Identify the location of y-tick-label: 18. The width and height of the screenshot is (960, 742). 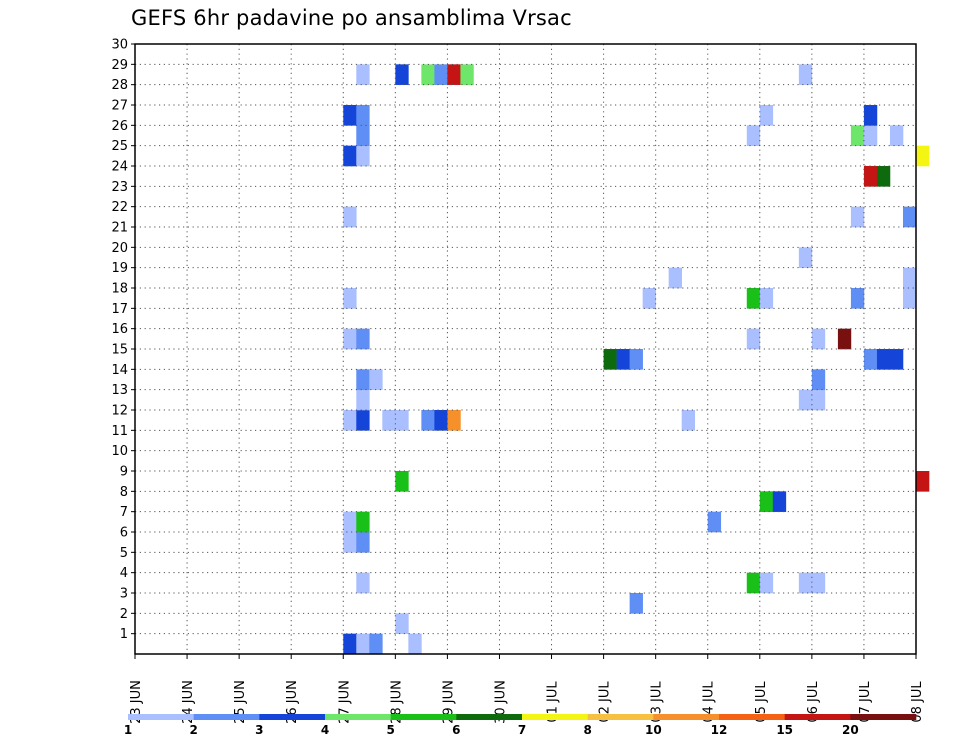
(119, 289).